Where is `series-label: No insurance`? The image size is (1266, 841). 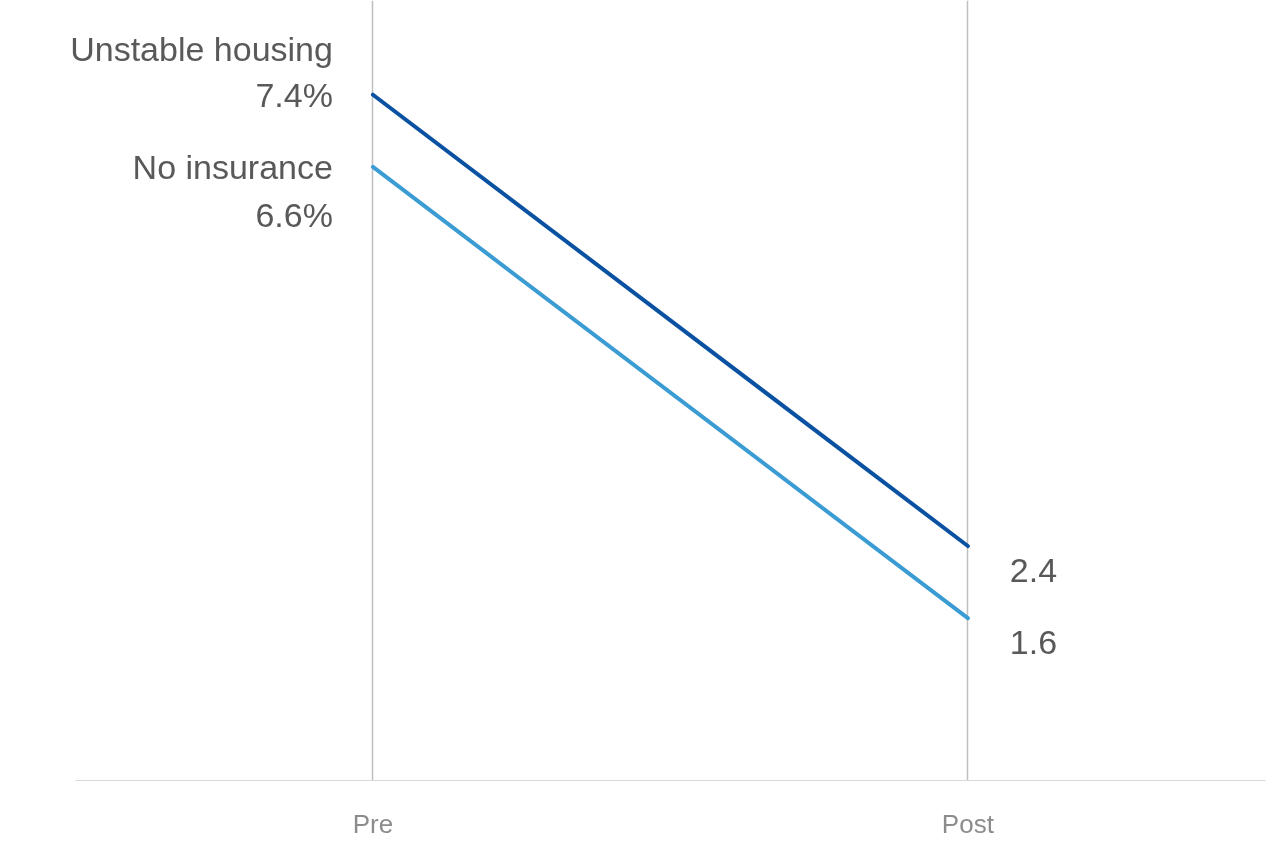 series-label: No insurance is located at coordinates (232, 166).